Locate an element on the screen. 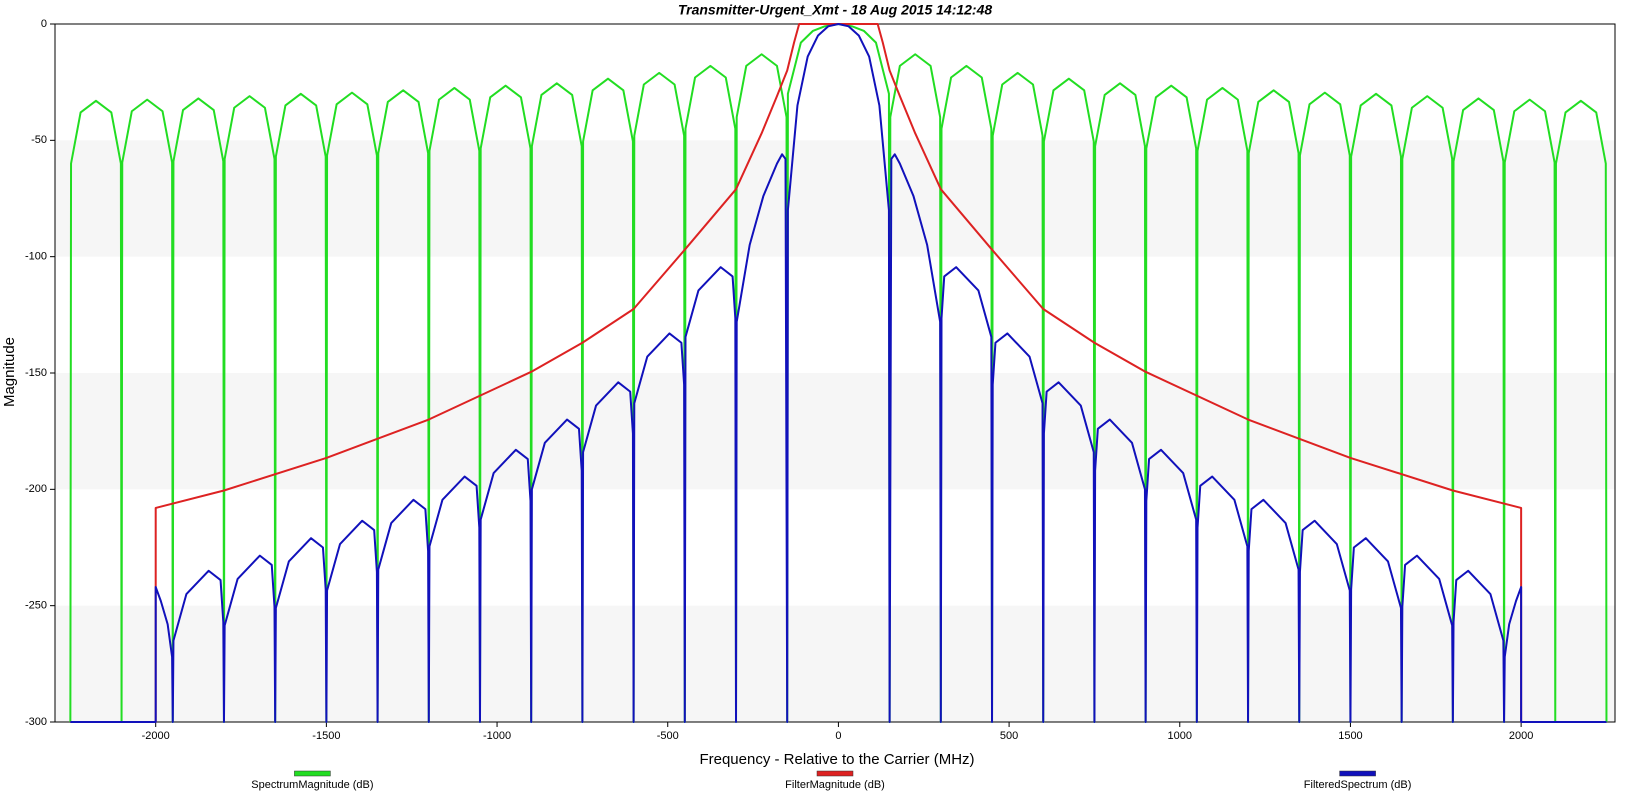 The height and width of the screenshot is (791, 1625). legend-label: FilteredSpectrum (dB) is located at coordinates (1358, 785).